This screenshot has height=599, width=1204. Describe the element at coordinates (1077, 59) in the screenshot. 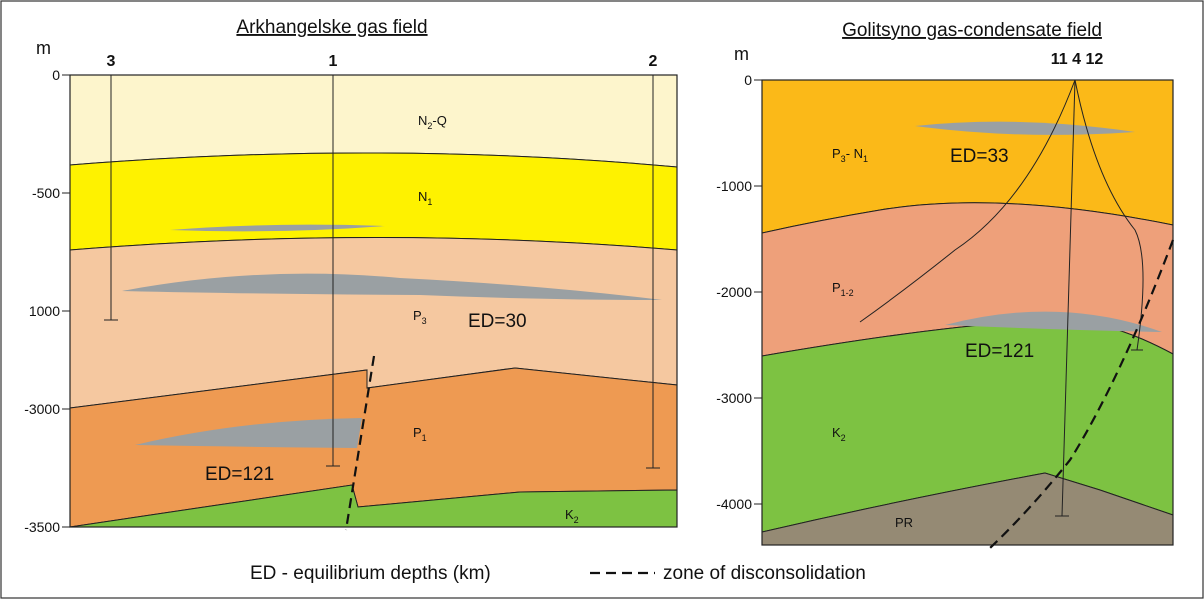

I see `right-wells-label: 11 4 12` at that location.